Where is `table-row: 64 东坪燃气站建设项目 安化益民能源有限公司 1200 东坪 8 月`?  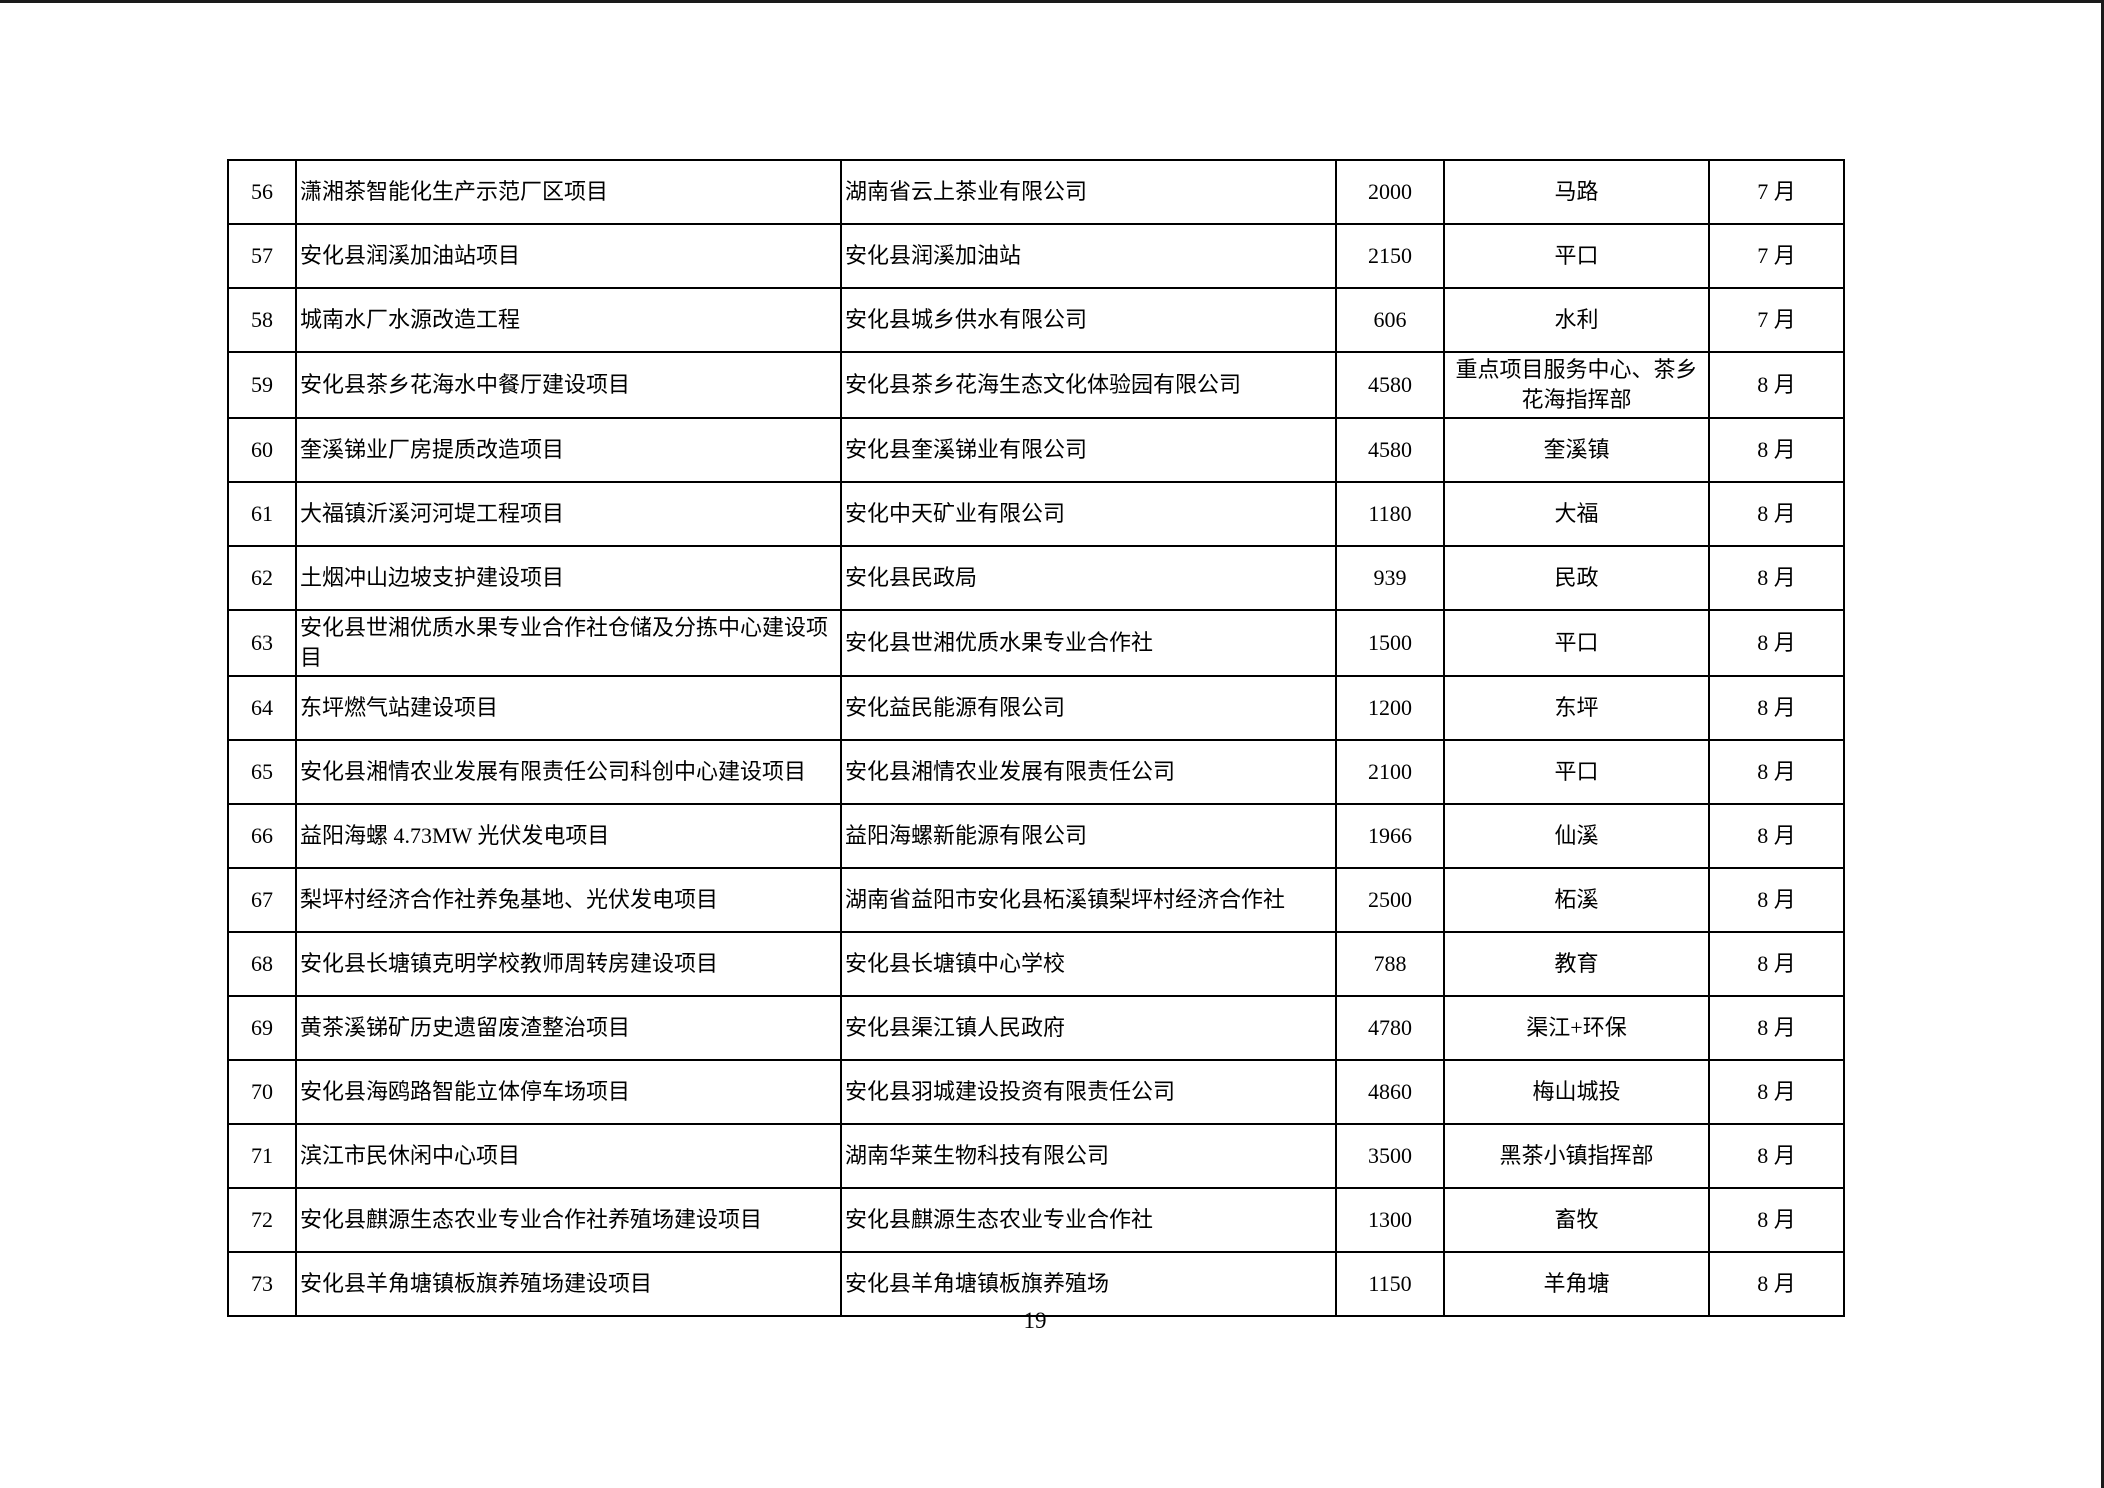
table-row: 64 东坪燃气站建设项目 安化益民能源有限公司 1200 东坪 8 月 is located at coordinates (1036, 707).